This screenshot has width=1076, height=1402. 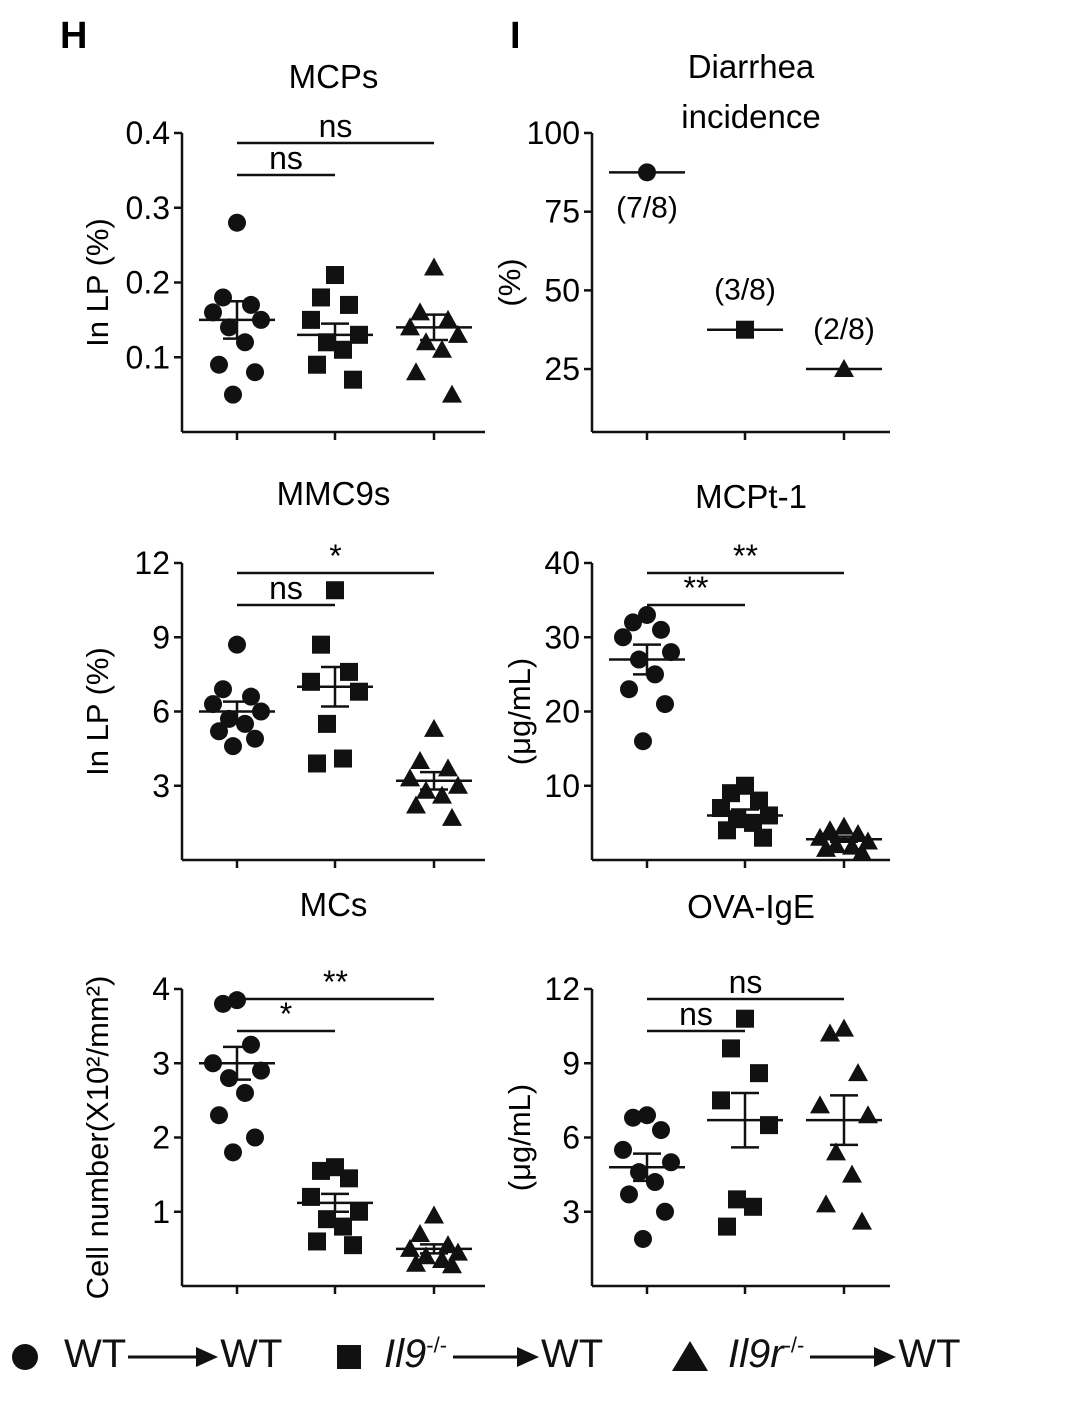 I want to click on chart-title: MCPt-1, so click(x=751, y=496).